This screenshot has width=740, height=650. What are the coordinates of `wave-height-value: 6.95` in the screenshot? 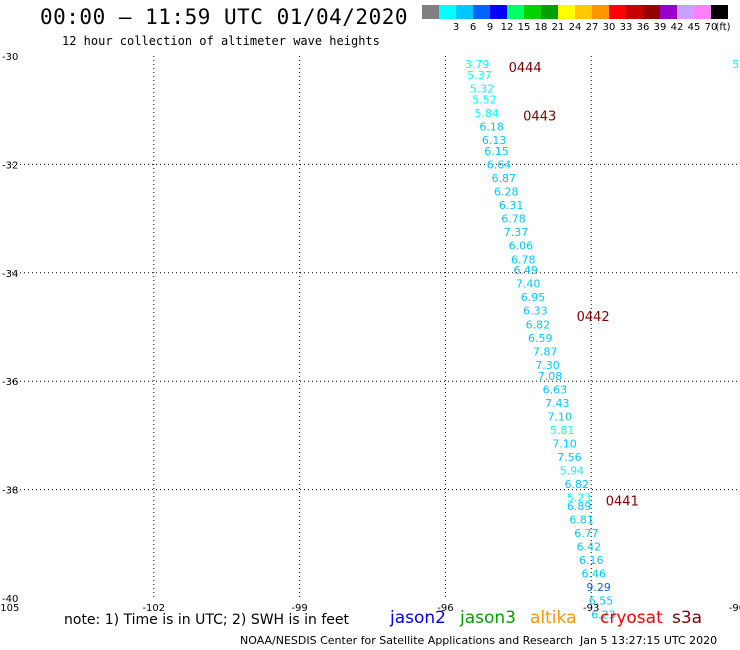 It's located at (533, 297).